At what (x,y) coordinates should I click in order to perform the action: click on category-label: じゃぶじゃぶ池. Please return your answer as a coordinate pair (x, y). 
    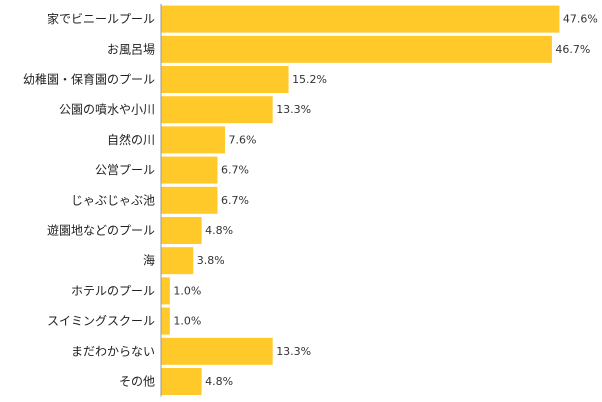
    Looking at the image, I should click on (113, 200).